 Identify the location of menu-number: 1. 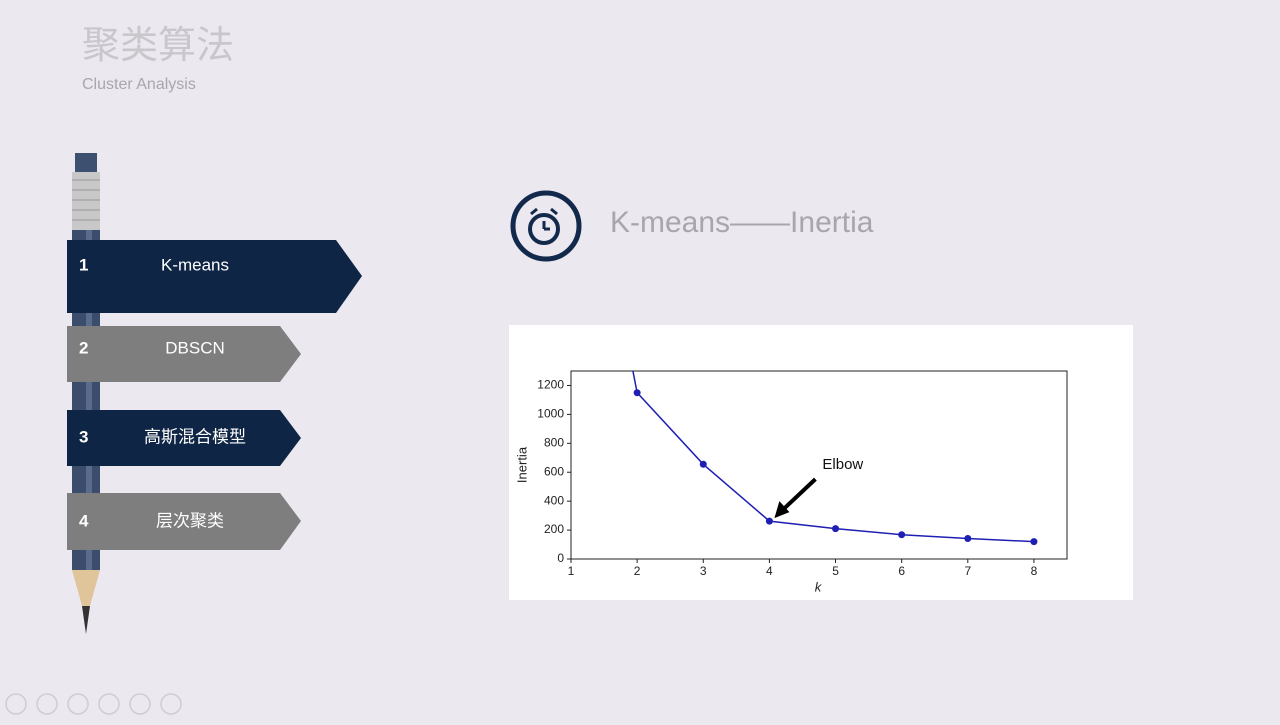
(83, 264).